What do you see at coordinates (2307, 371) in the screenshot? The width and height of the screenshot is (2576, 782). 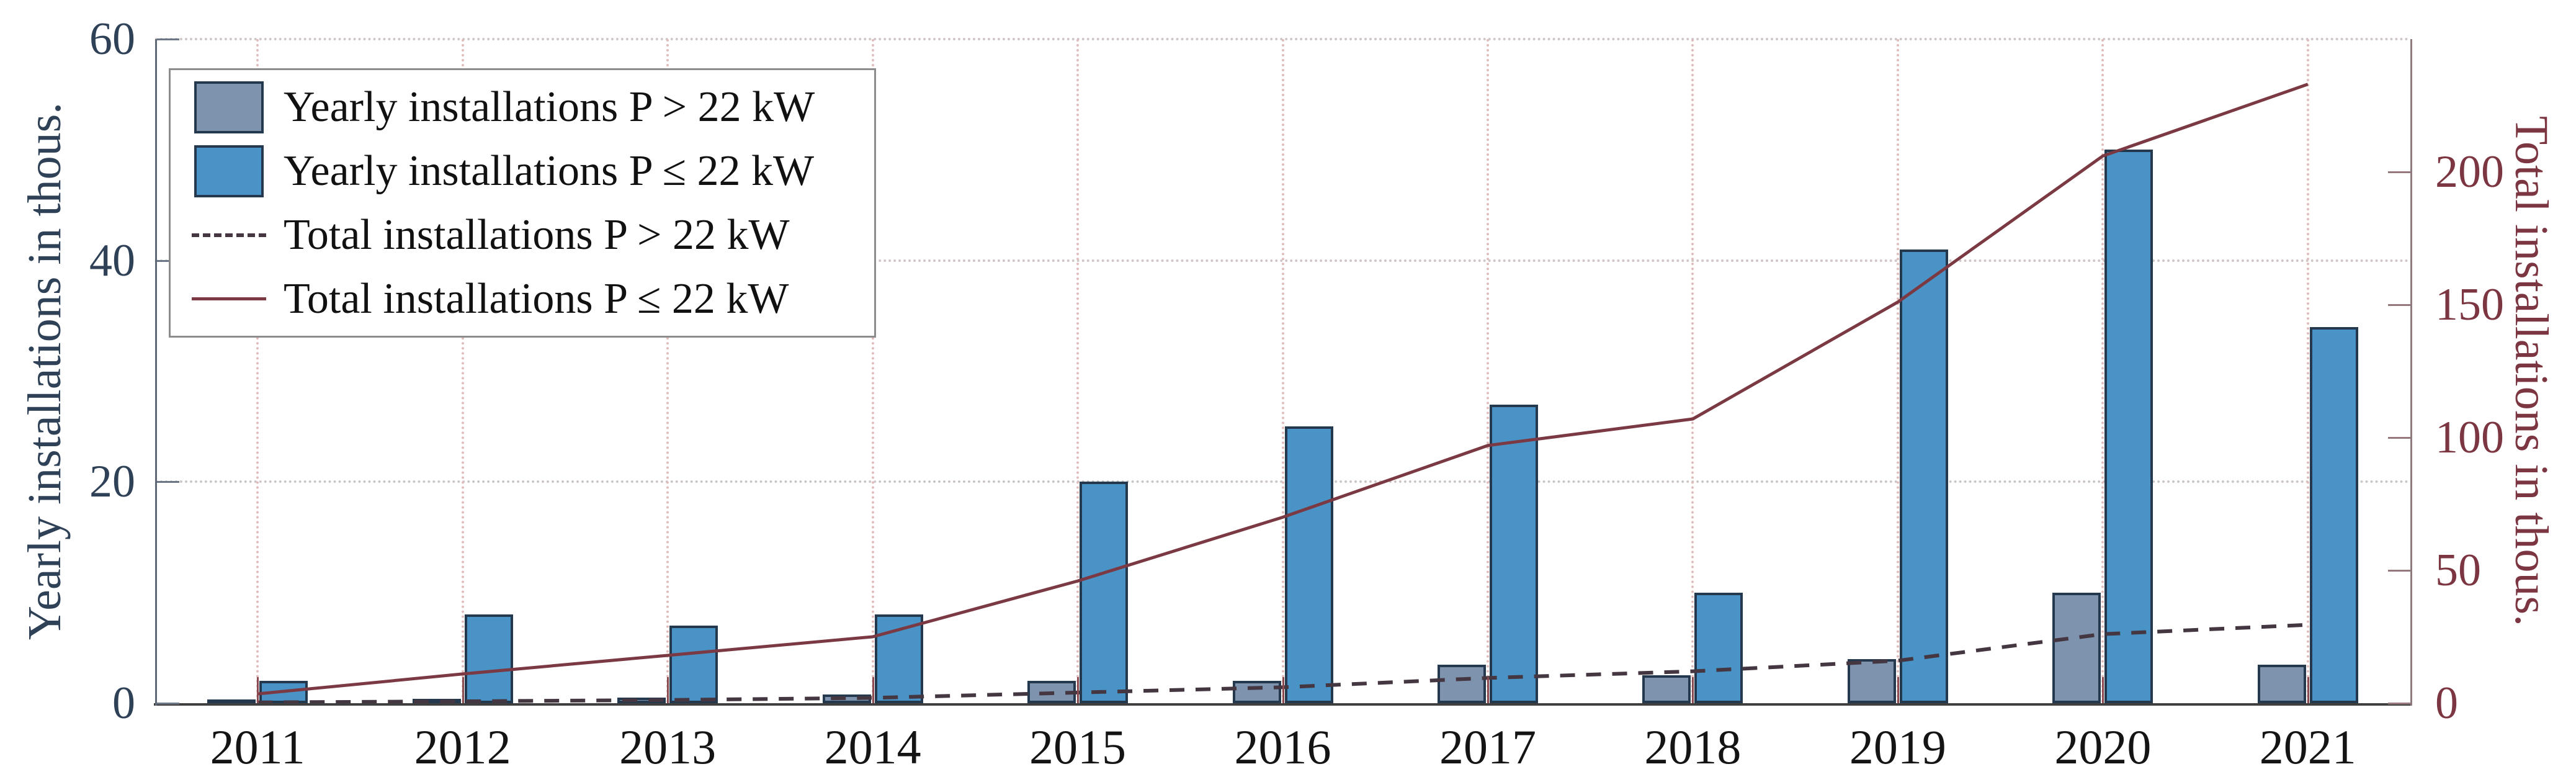 I see `v-gridline-2021` at bounding box center [2307, 371].